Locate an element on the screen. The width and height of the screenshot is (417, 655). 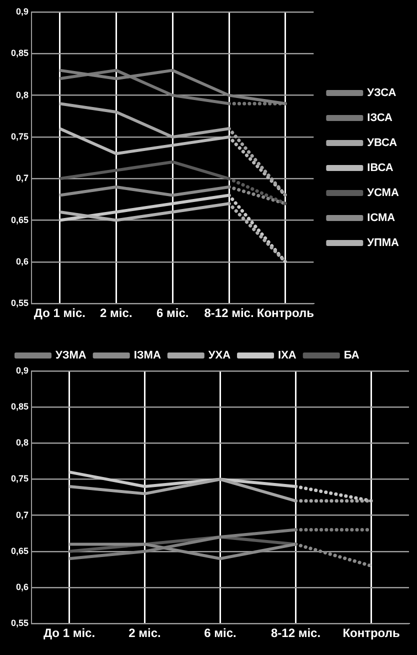
legend-label: УХА is located at coordinates (219, 356).